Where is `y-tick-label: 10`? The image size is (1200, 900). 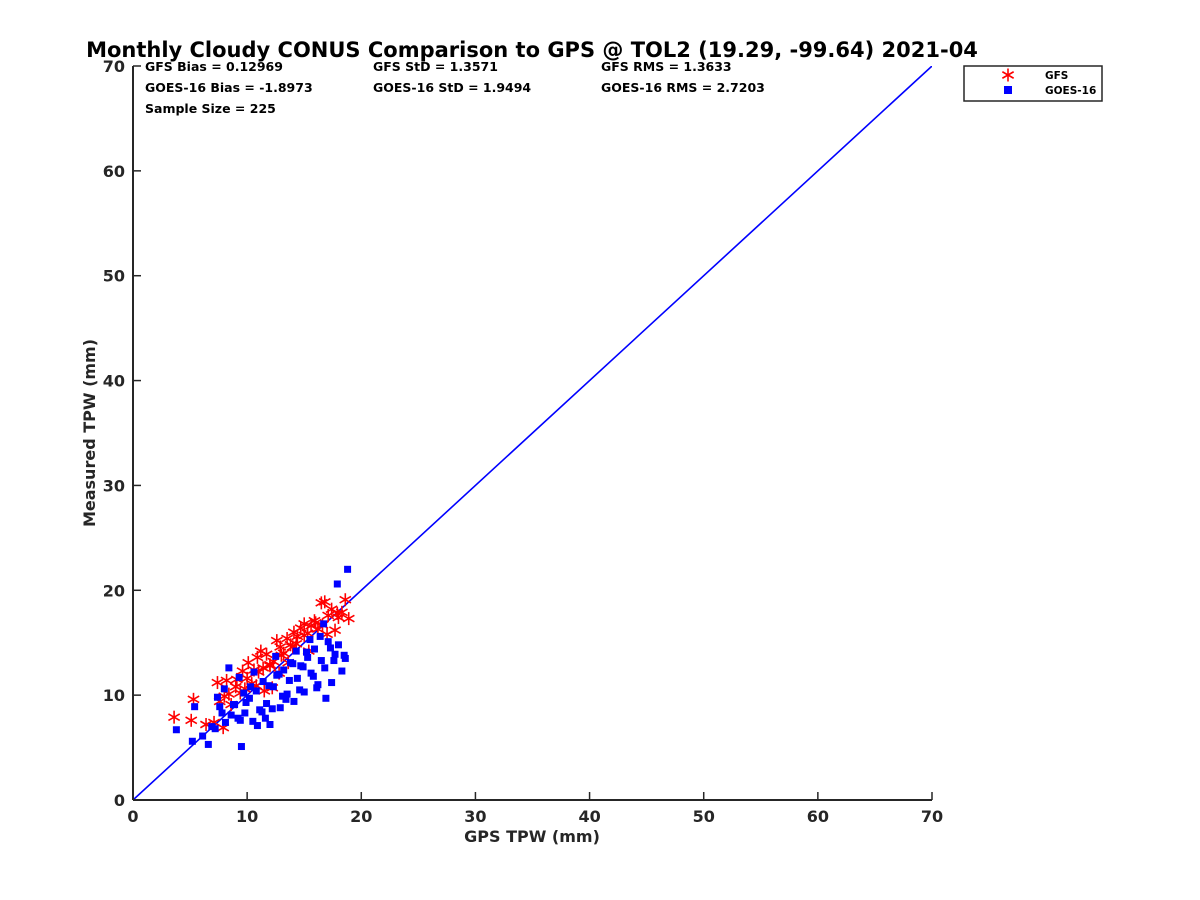 y-tick-label: 10 is located at coordinates (114, 695).